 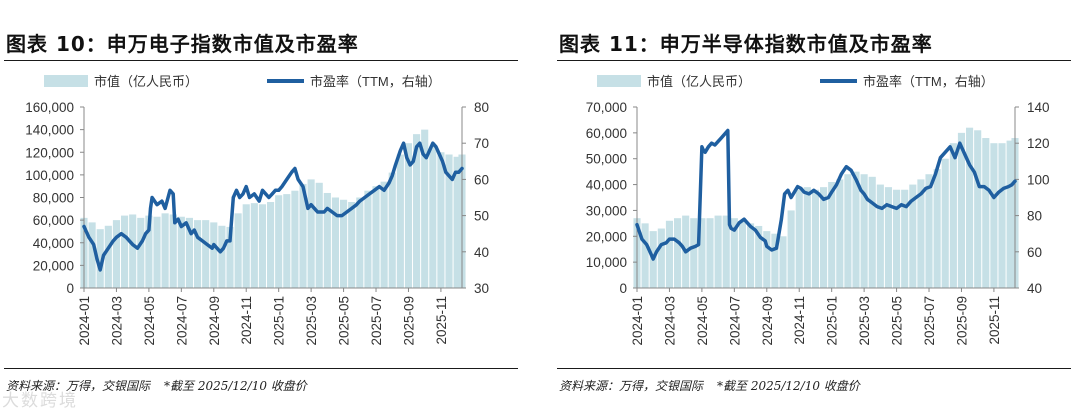 I want to click on x-tick-label: 2024-11, so click(x=799, y=320).